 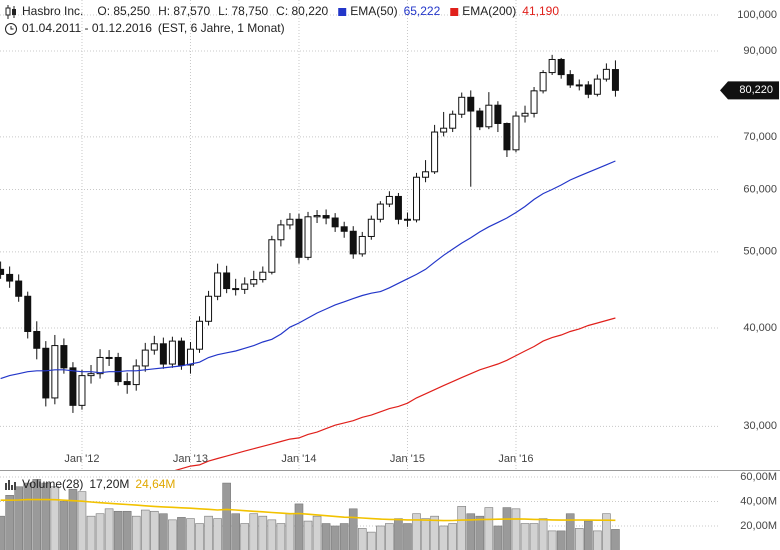 I want to click on x-tick-label: Jan '12, so click(x=81, y=459).